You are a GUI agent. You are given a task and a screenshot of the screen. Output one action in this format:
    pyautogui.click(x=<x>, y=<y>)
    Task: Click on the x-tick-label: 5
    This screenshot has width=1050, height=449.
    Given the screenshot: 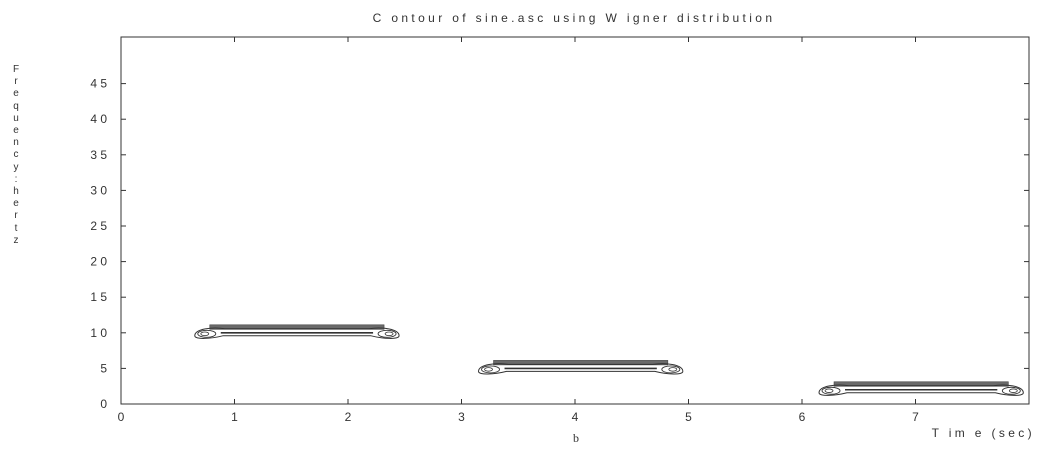 What is the action you would take?
    pyautogui.click(x=688, y=417)
    